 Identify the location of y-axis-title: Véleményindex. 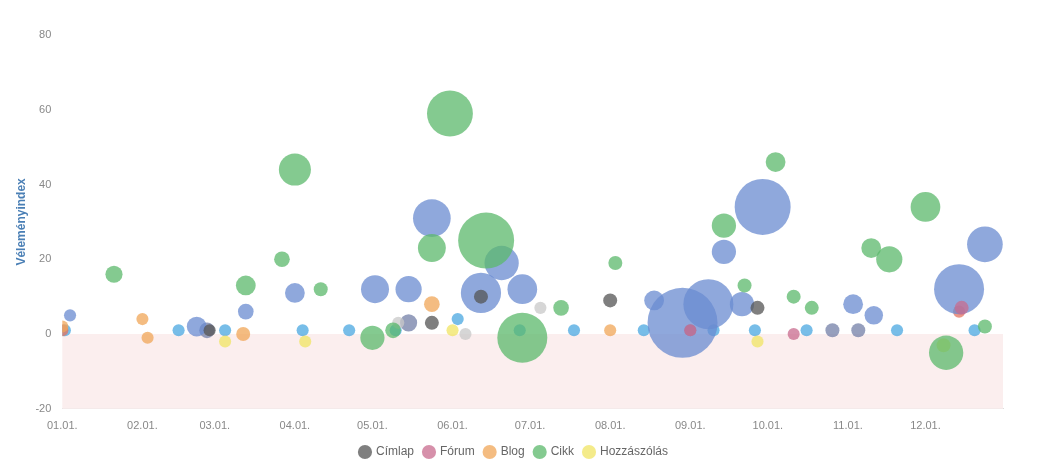
(20, 221).